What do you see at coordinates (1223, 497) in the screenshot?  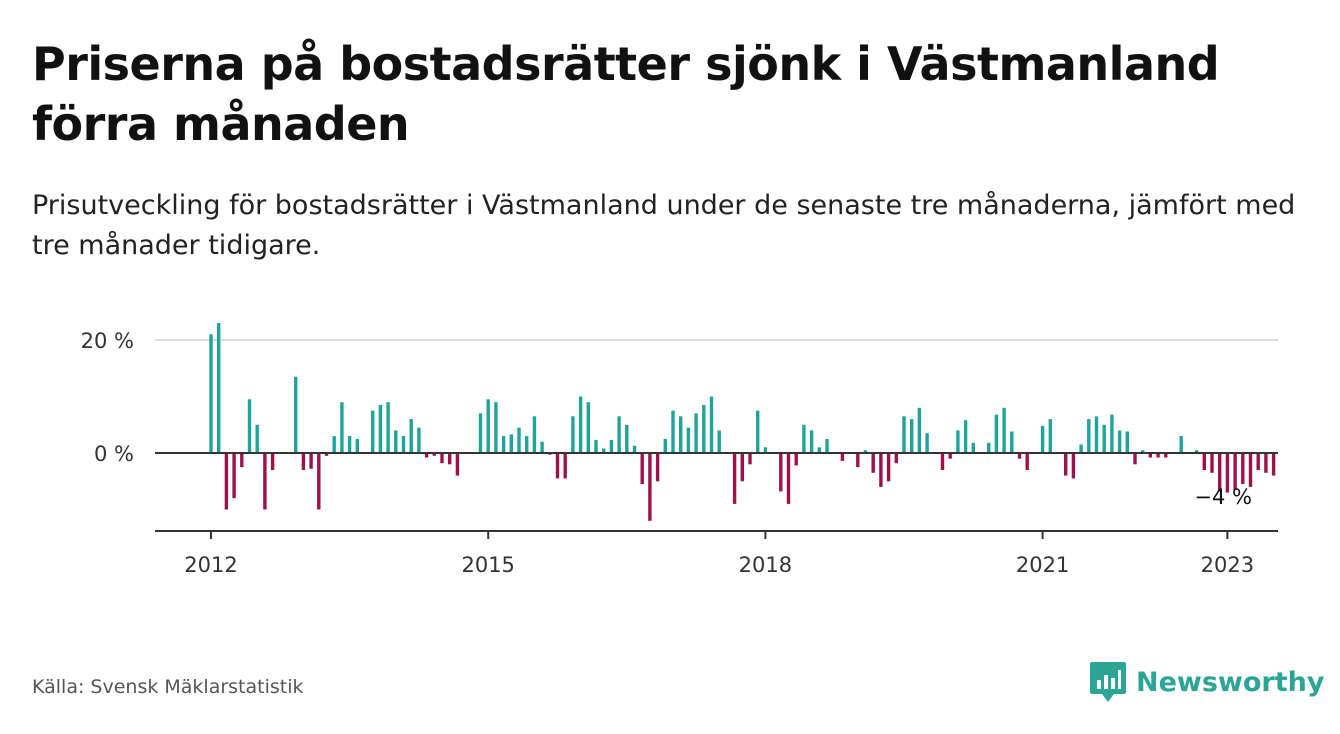 I see `last-value-annotation: −4 %` at bounding box center [1223, 497].